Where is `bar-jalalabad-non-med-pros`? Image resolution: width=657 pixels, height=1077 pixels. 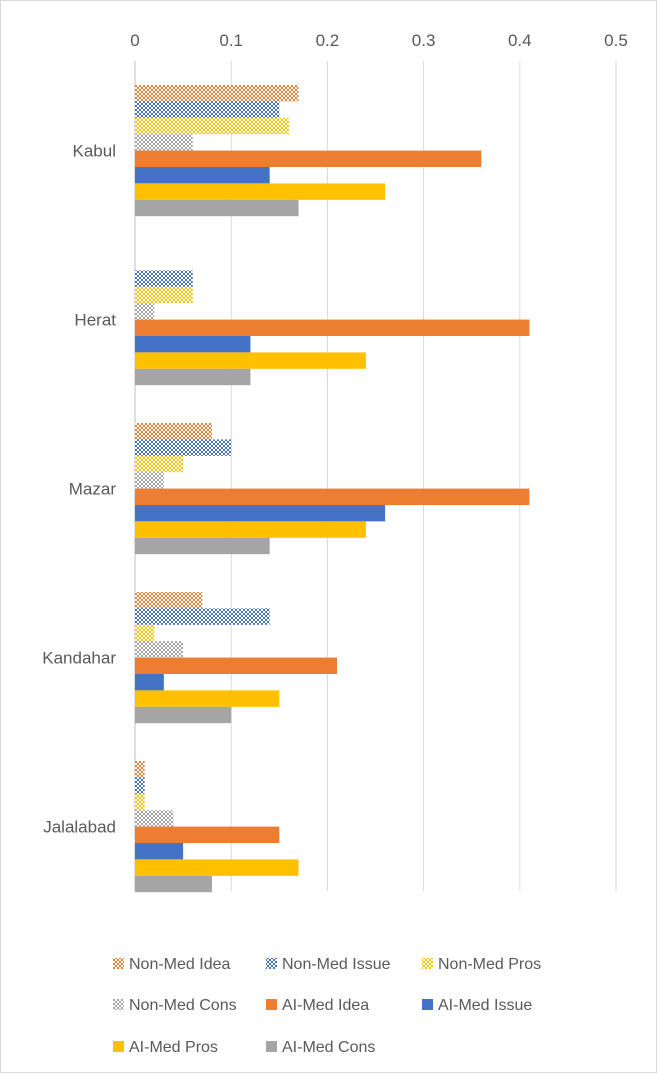 bar-jalalabad-non-med-pros is located at coordinates (140, 802).